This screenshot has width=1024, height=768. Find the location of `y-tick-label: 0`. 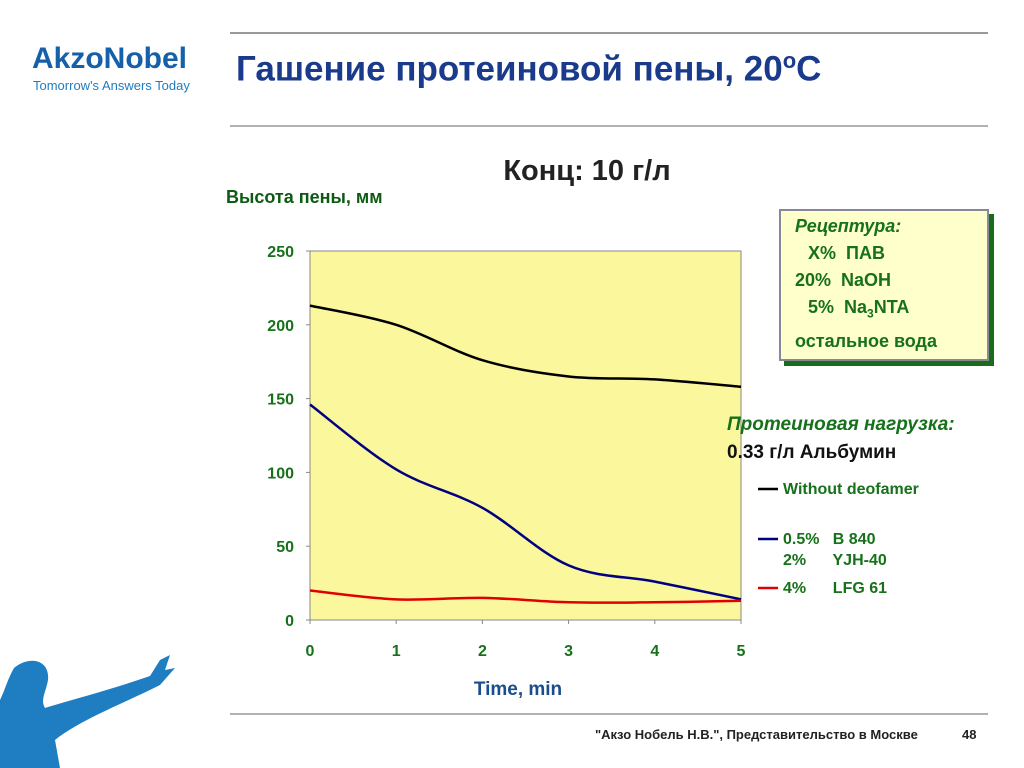

y-tick-label: 0 is located at coordinates (289, 621).